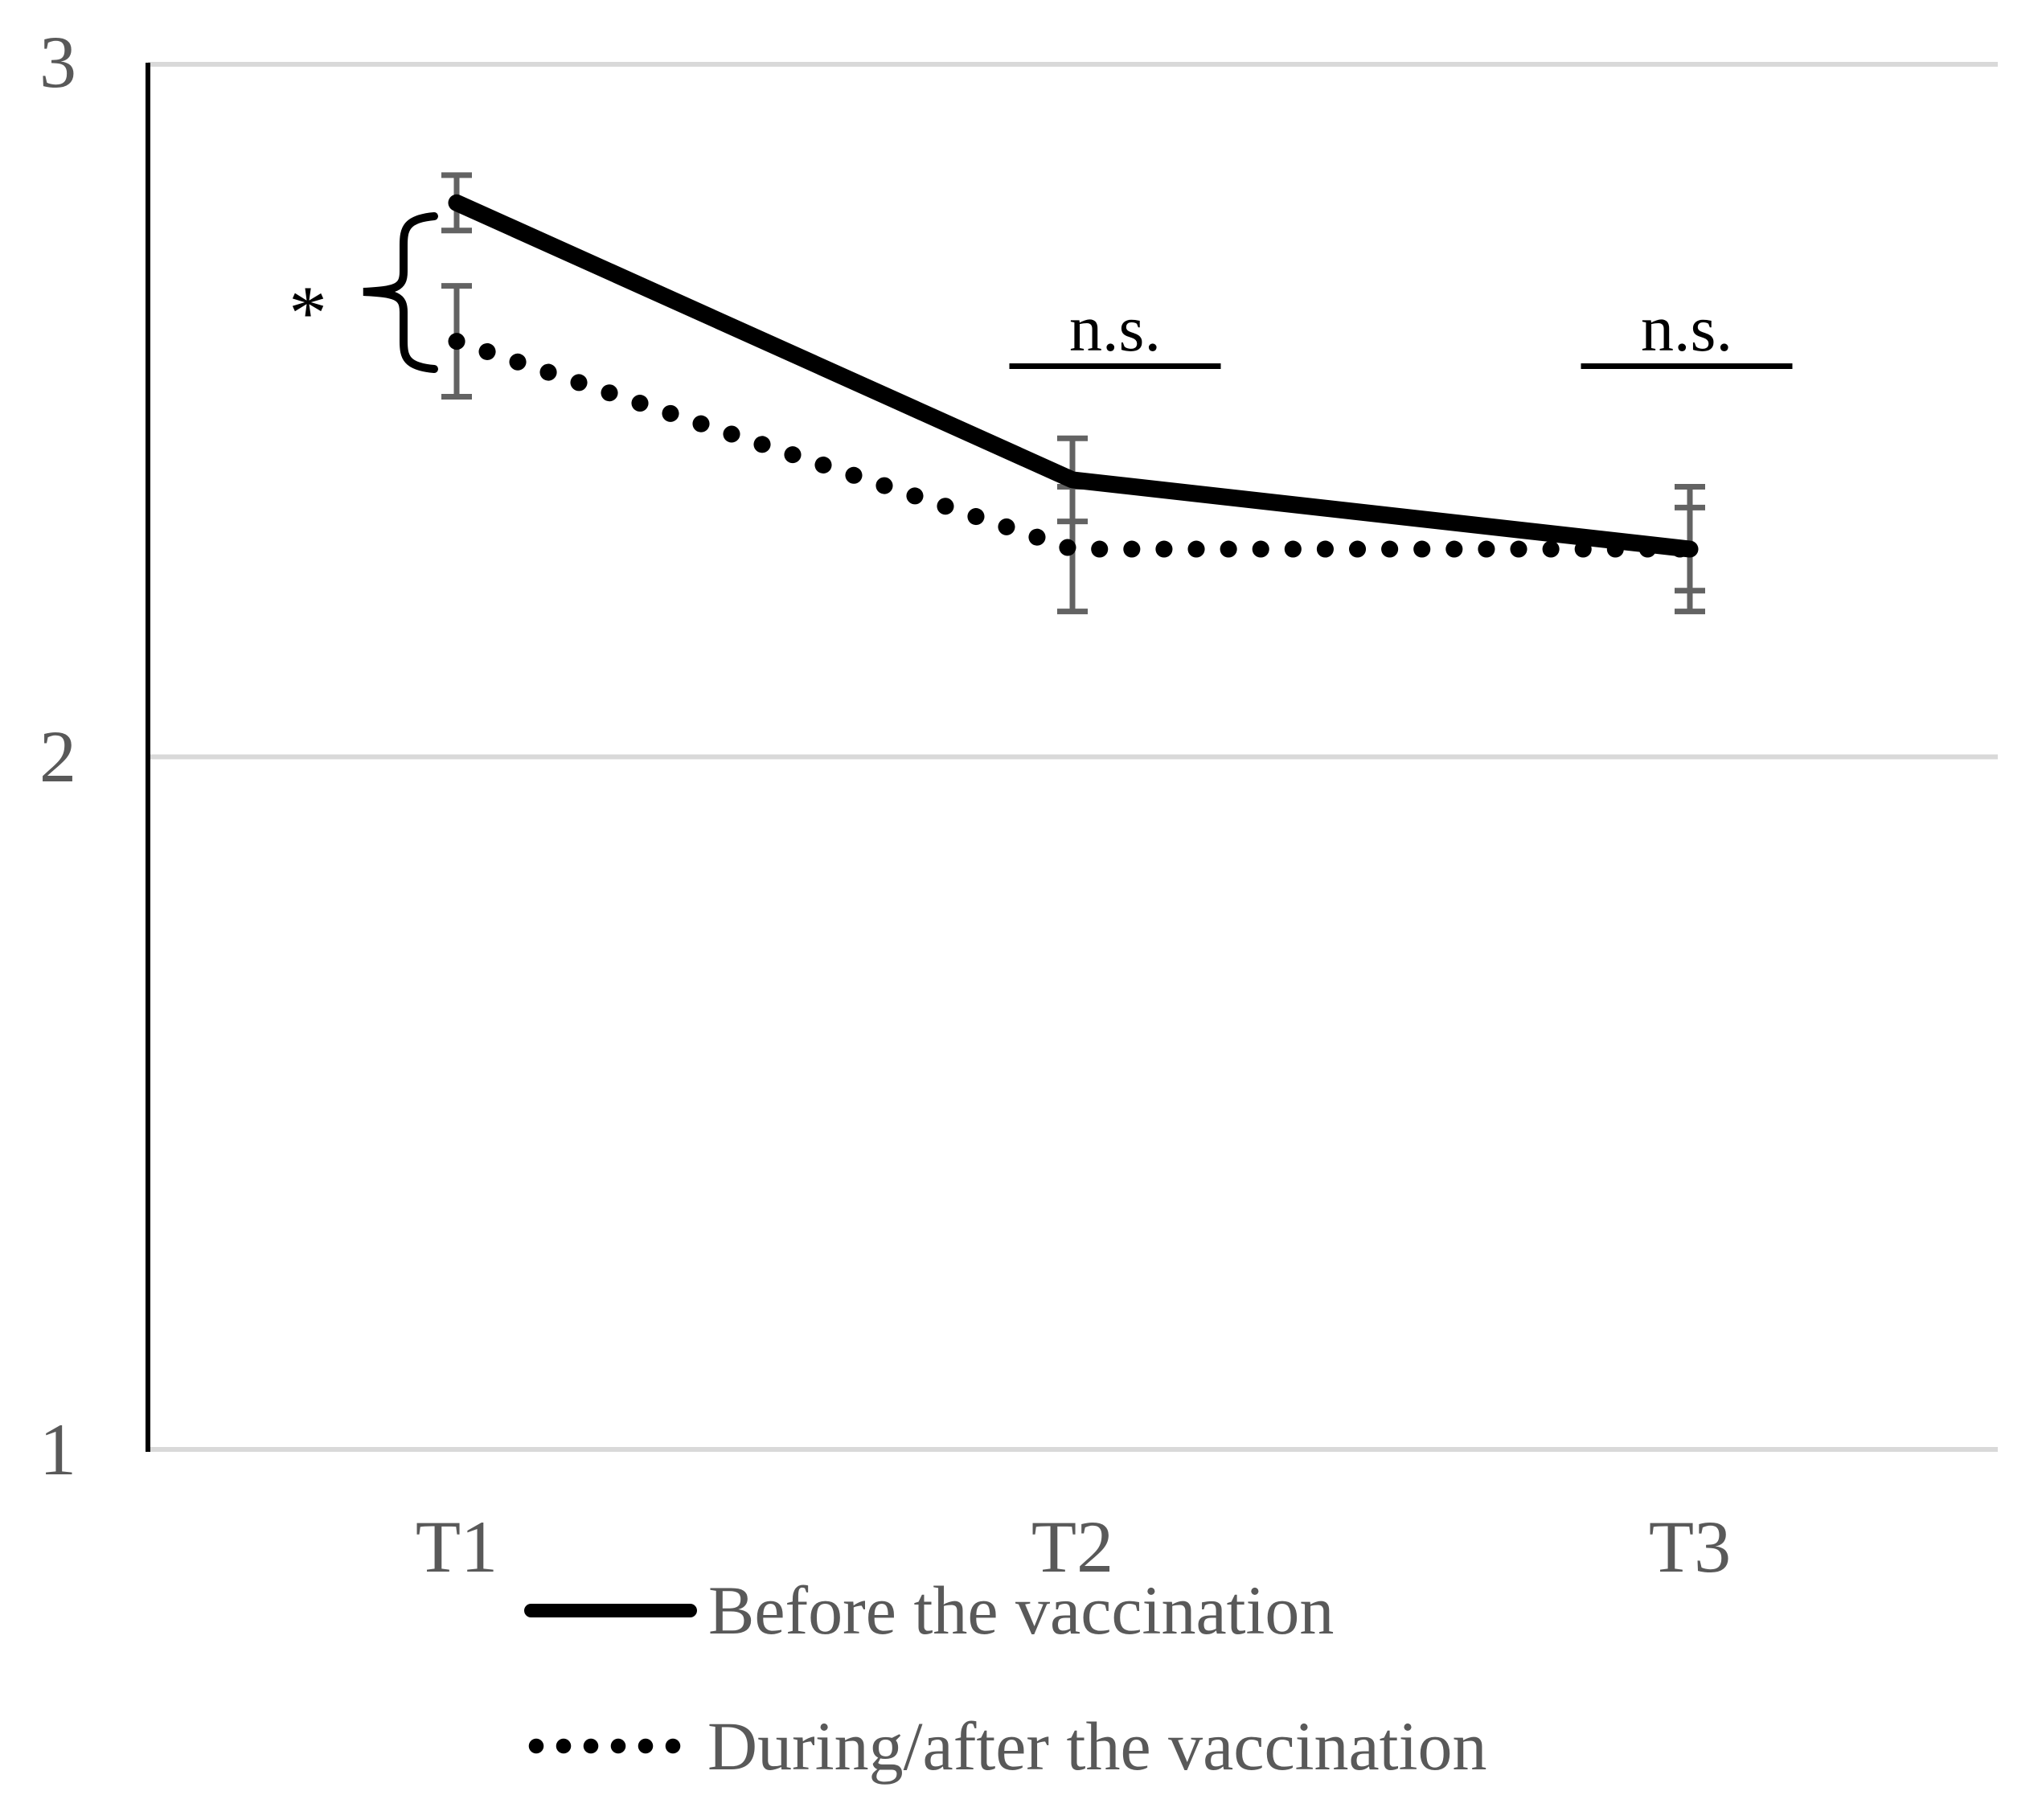 The image size is (2042, 1820). I want to click on series-line-before, so click(1073, 376).